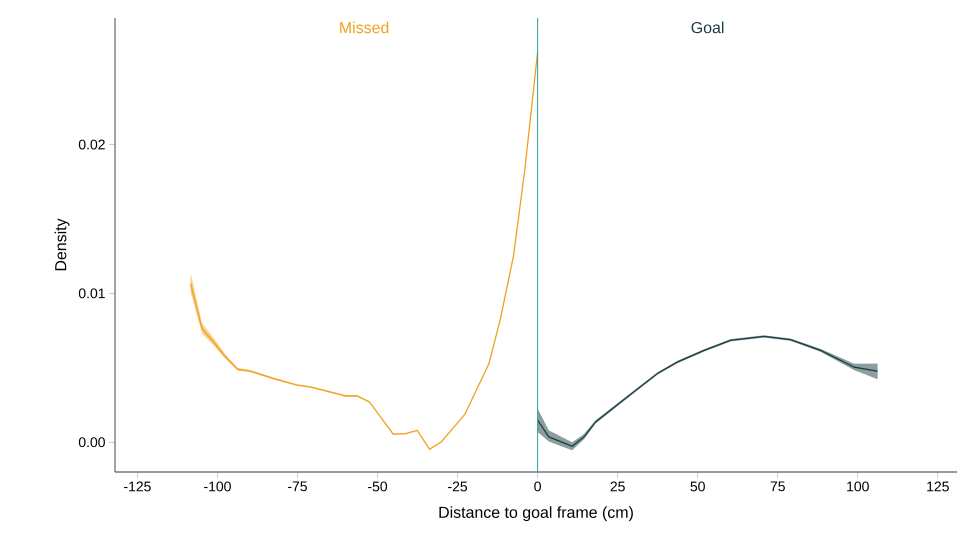  What do you see at coordinates (938, 487) in the screenshot?
I see `x-tick-label: 125` at bounding box center [938, 487].